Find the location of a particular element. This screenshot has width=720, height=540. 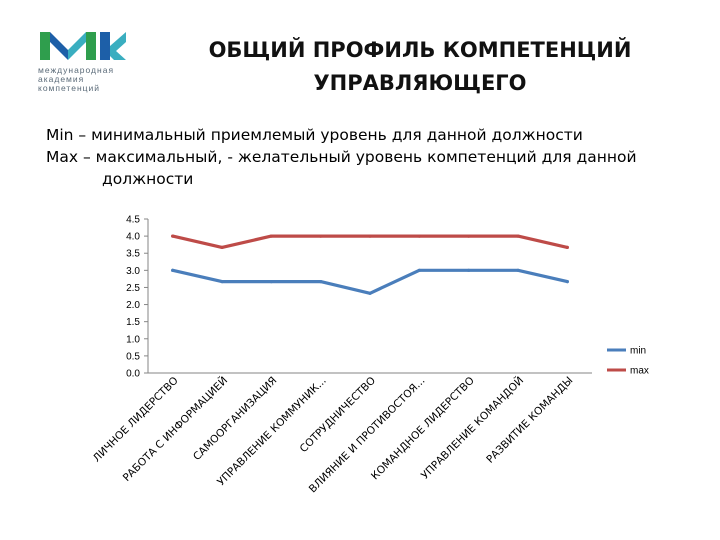

legend-label-min: min is located at coordinates (638, 351).